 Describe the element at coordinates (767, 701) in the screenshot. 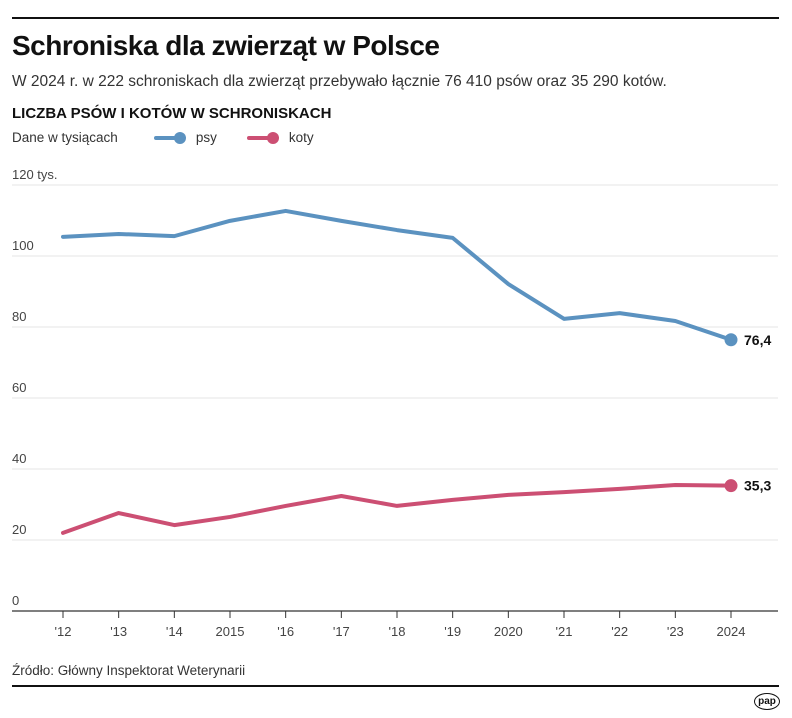

I see `pap-logo: pap` at that location.